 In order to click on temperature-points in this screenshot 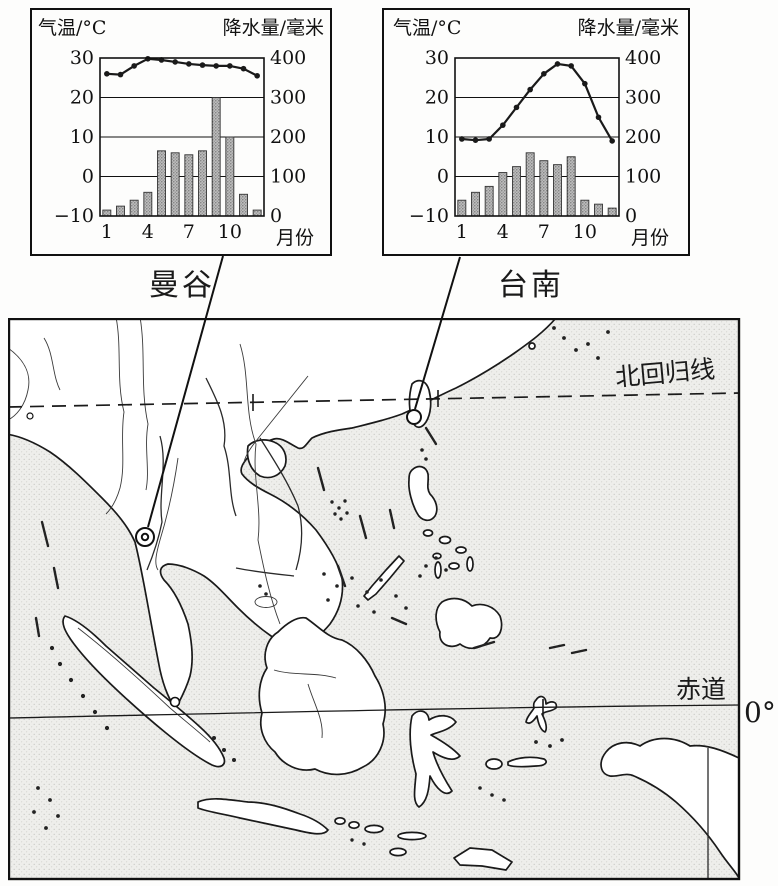, I will do `click(537, 102)`.